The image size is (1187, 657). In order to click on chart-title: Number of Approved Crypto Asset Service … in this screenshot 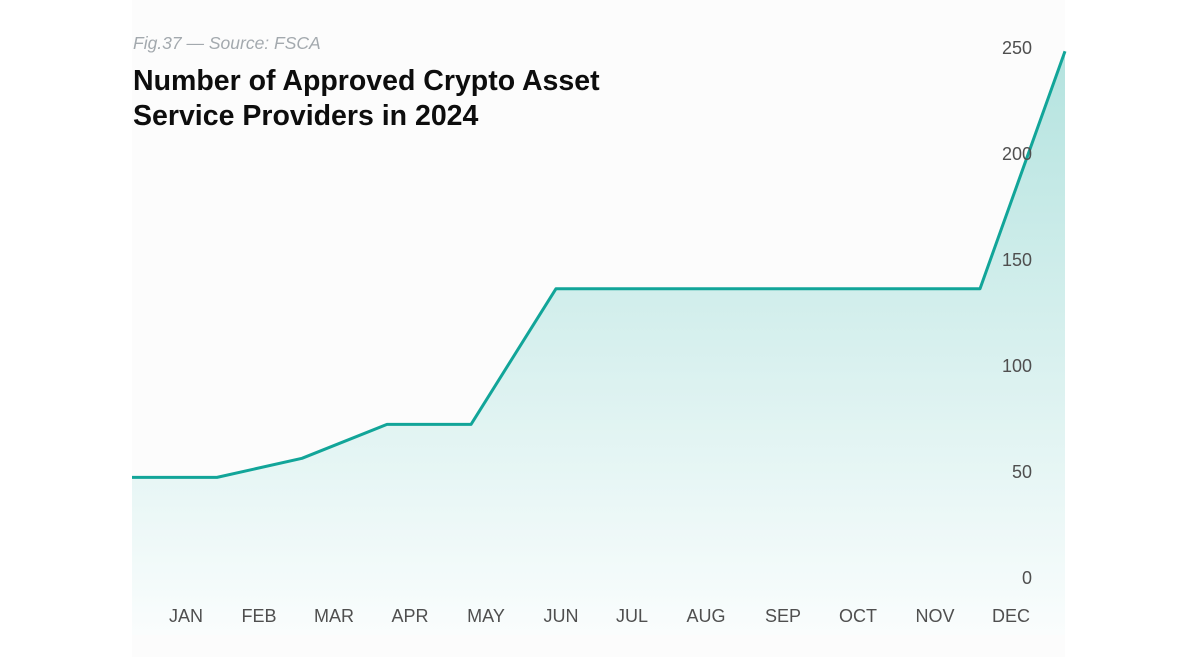, I will do `click(366, 98)`.